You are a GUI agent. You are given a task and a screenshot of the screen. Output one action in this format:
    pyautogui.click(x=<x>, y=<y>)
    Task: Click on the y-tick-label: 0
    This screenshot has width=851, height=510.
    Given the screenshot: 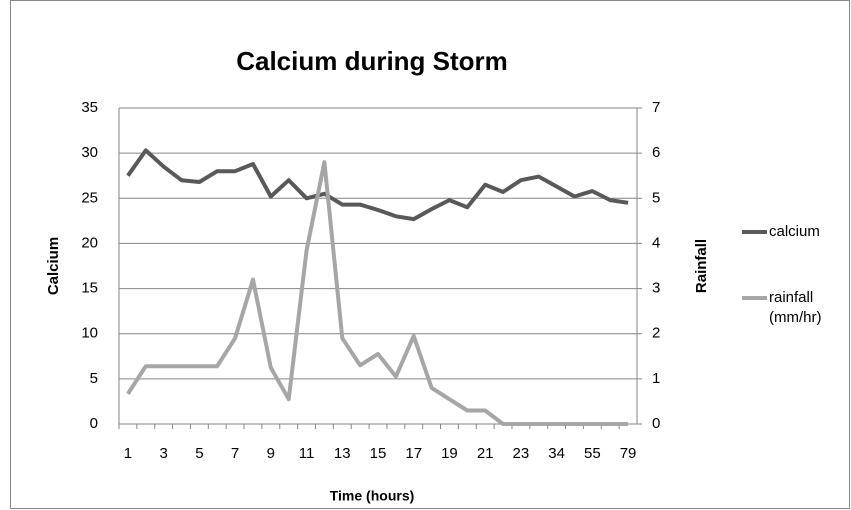 What is the action you would take?
    pyautogui.click(x=94, y=423)
    